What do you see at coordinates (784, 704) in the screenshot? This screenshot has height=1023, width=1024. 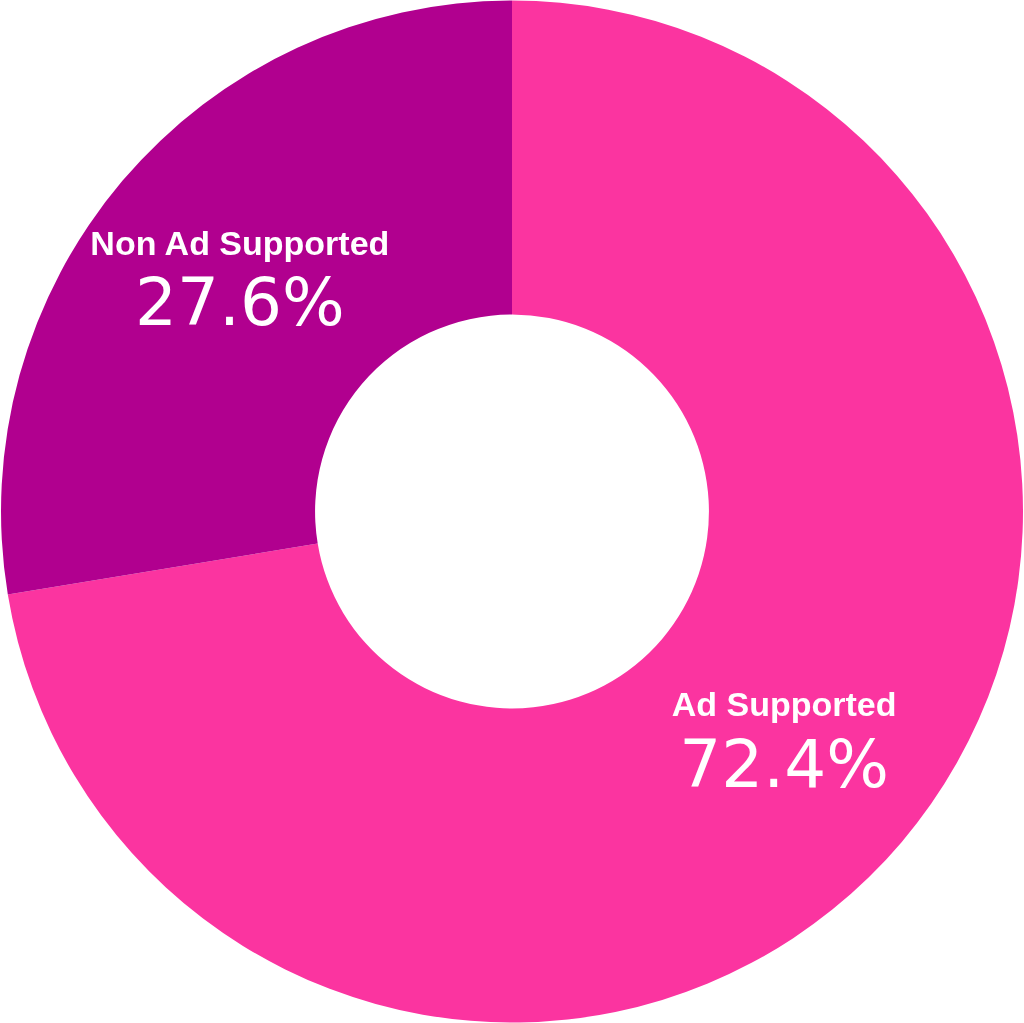 I see `slice-label: Ad Supported` at bounding box center [784, 704].